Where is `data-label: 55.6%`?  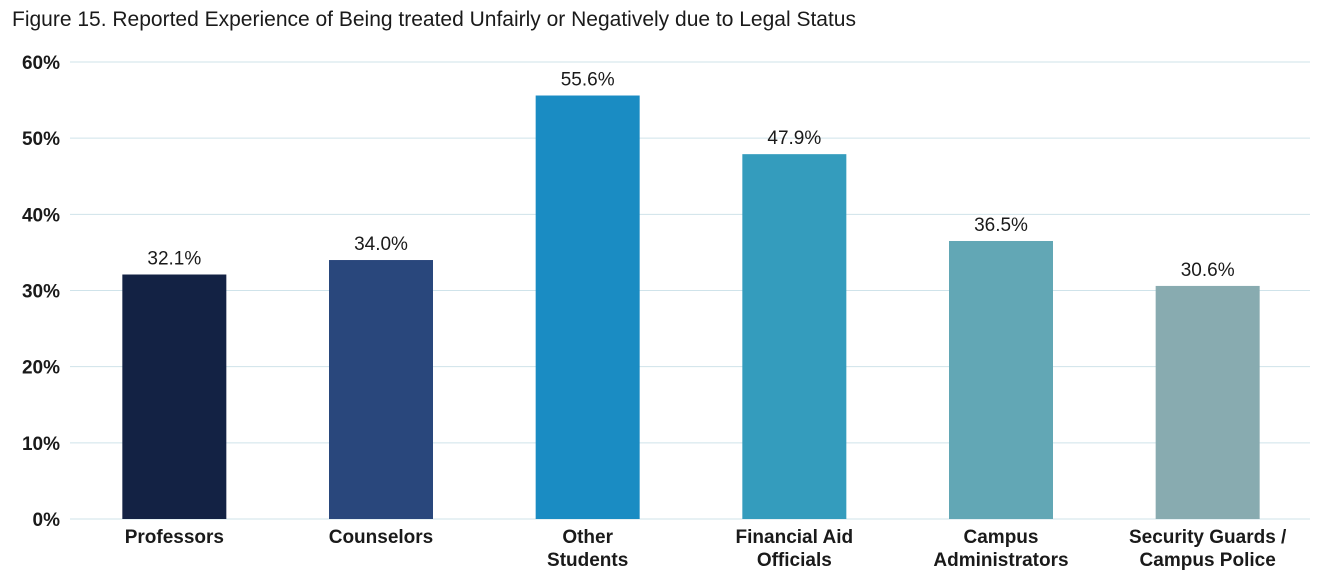
data-label: 55.6% is located at coordinates (588, 80).